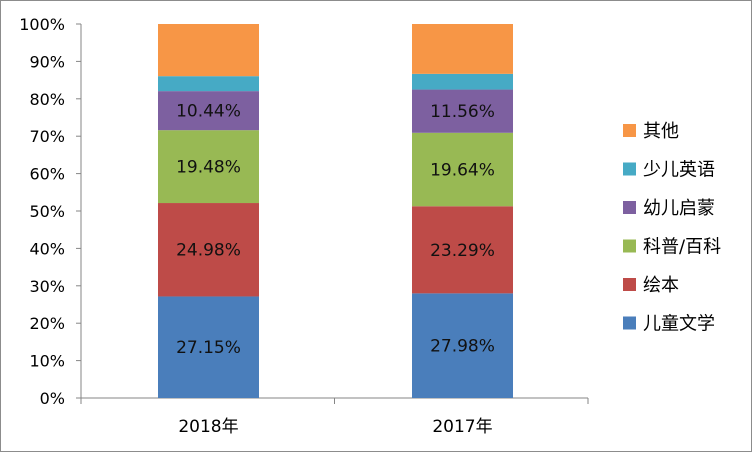 The width and height of the screenshot is (752, 453). I want to click on data-label: 27.15%, so click(208, 348).